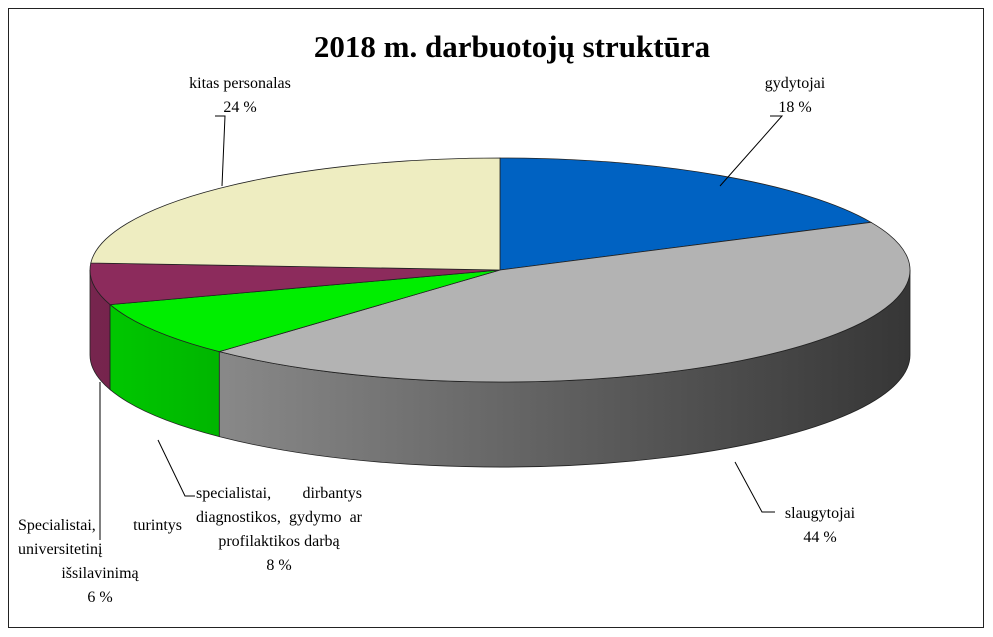 This screenshot has width=993, height=637. What do you see at coordinates (820, 513) in the screenshot?
I see `category-name: slaugytojai` at bounding box center [820, 513].